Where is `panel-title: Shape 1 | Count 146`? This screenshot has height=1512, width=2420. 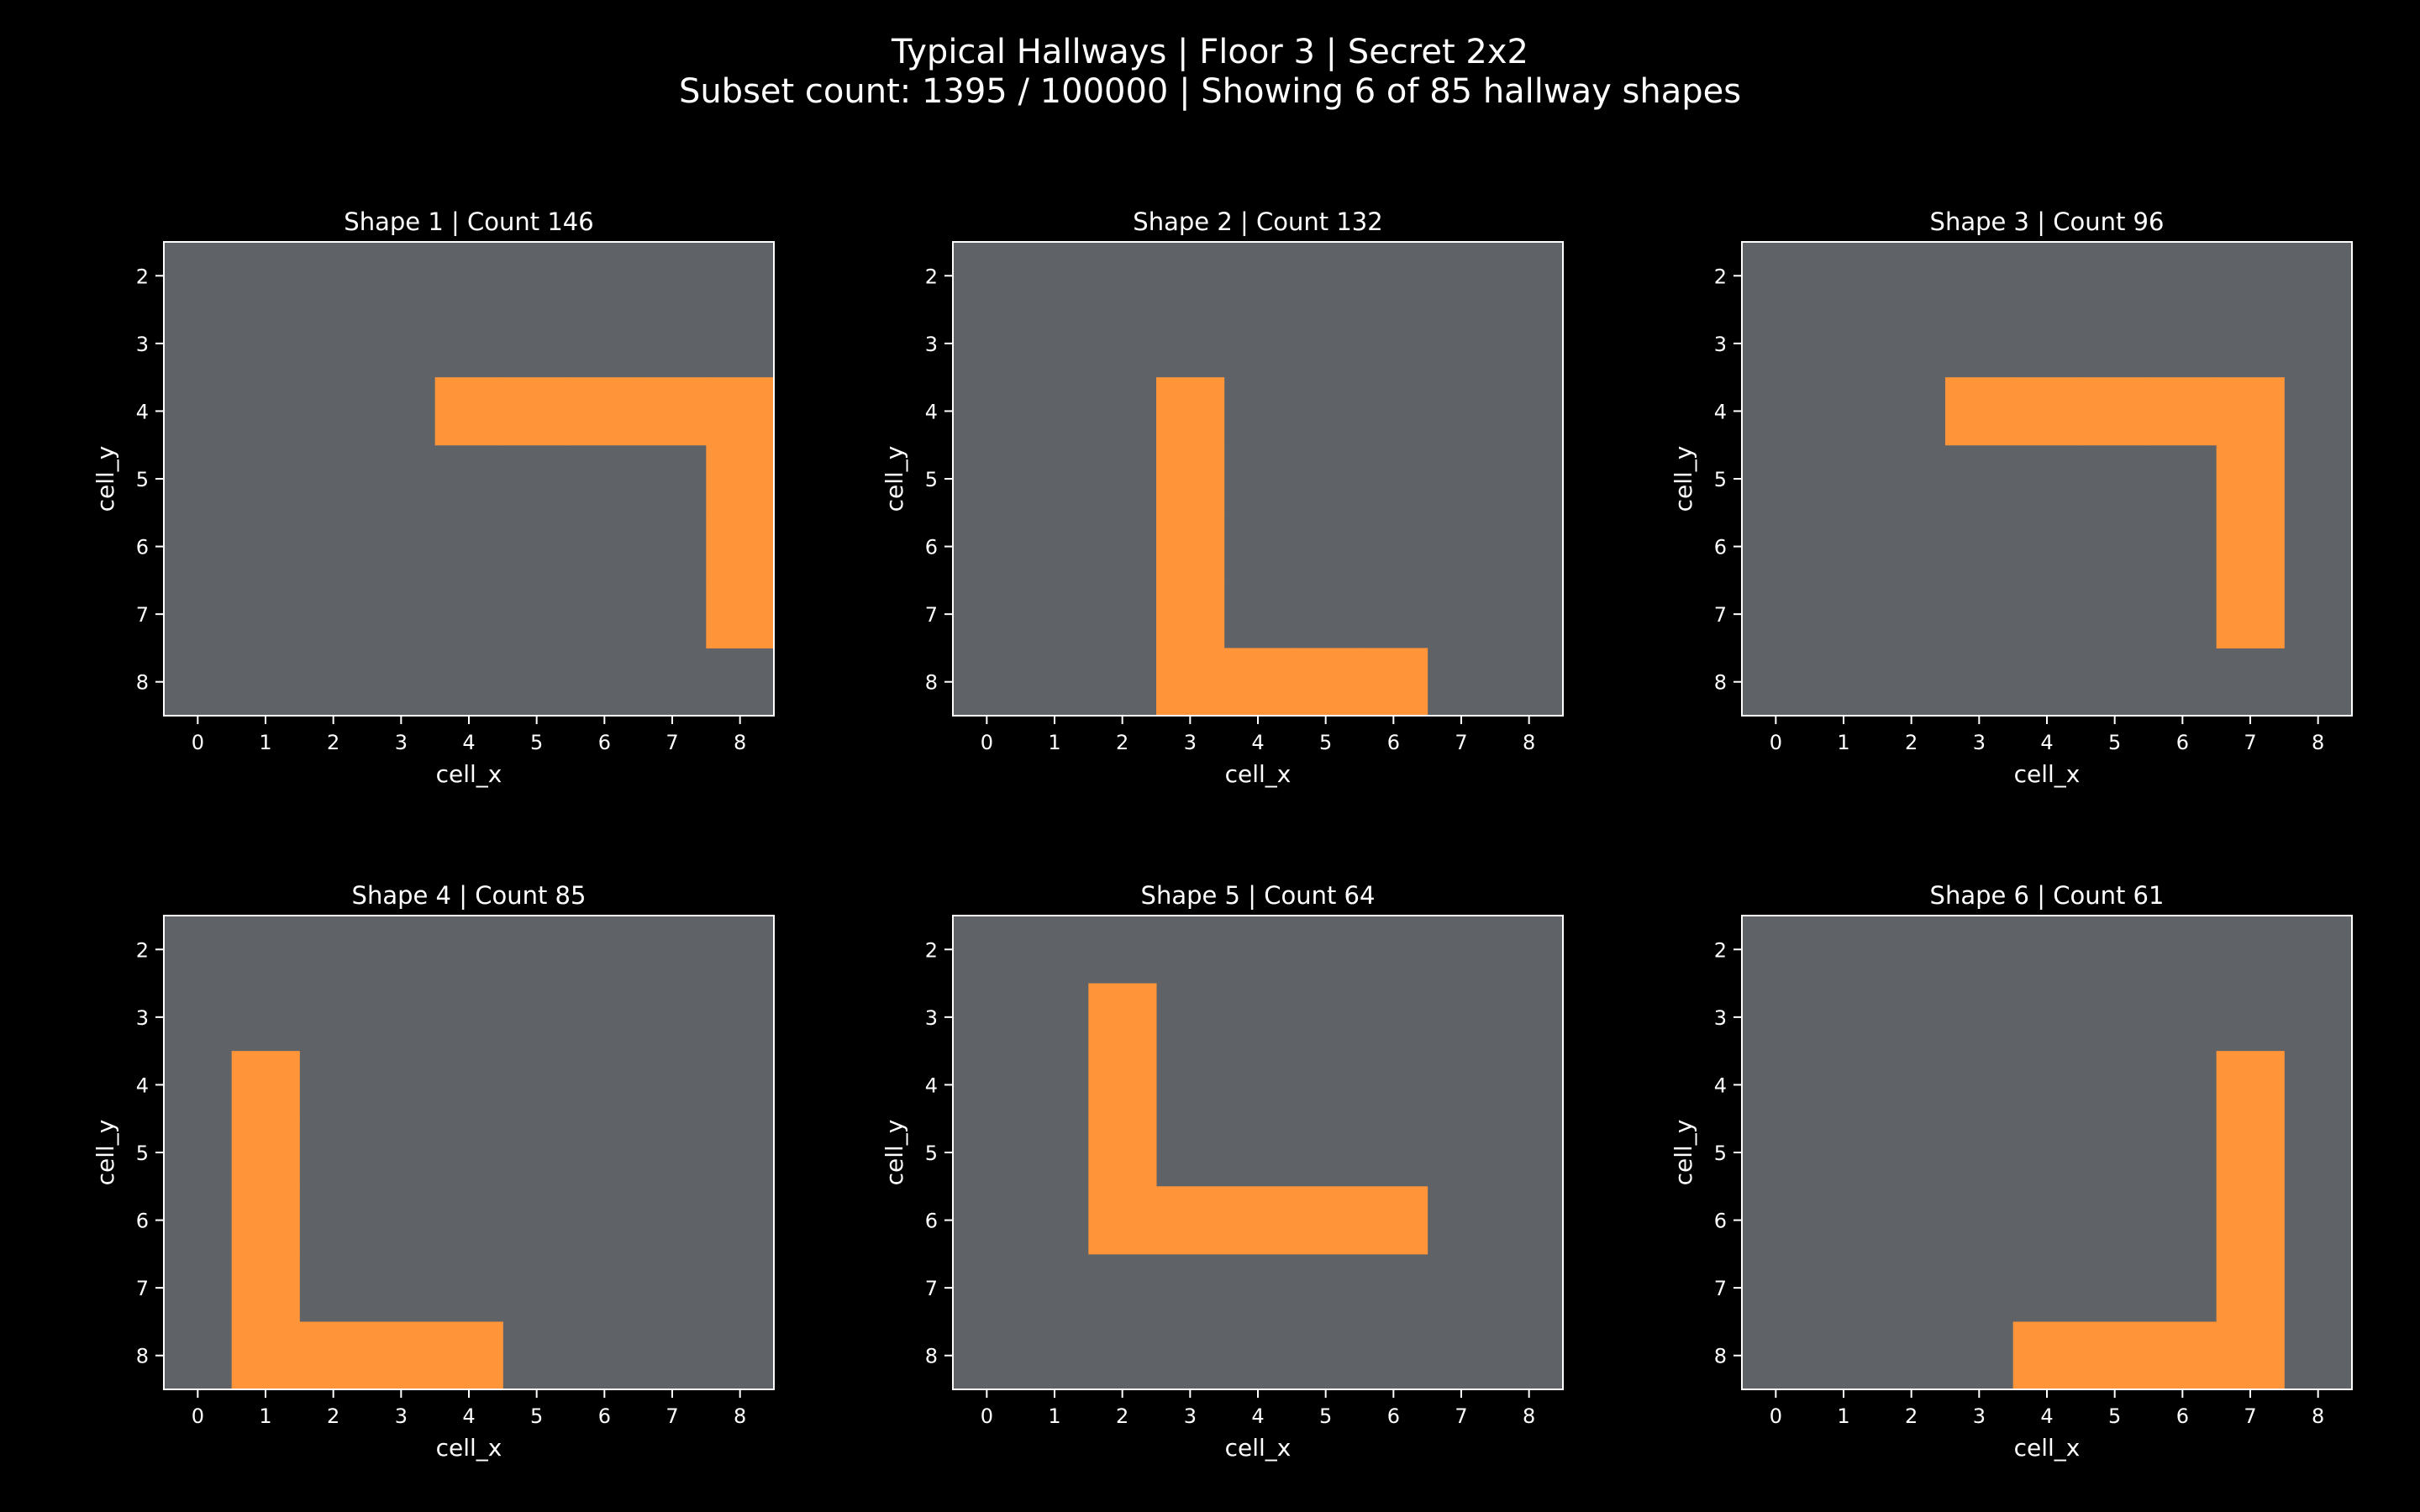
panel-title: Shape 1 | Count 146 is located at coordinates (468, 221).